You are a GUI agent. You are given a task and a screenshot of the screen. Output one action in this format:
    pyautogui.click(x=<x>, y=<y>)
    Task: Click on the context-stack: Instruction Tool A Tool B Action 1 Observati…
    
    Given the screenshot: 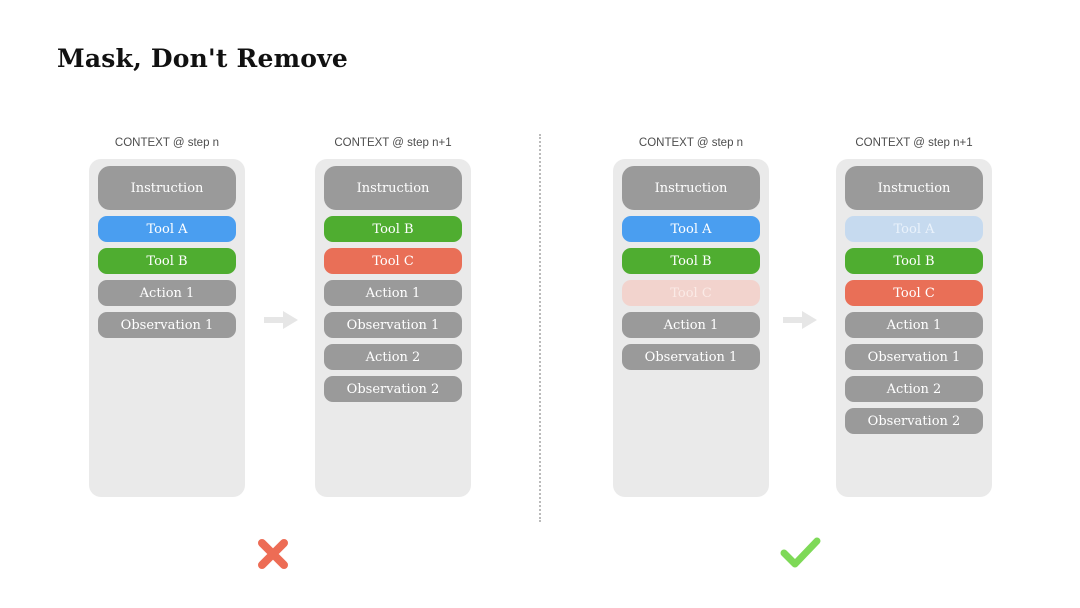 What is the action you would take?
    pyautogui.click(x=167, y=328)
    